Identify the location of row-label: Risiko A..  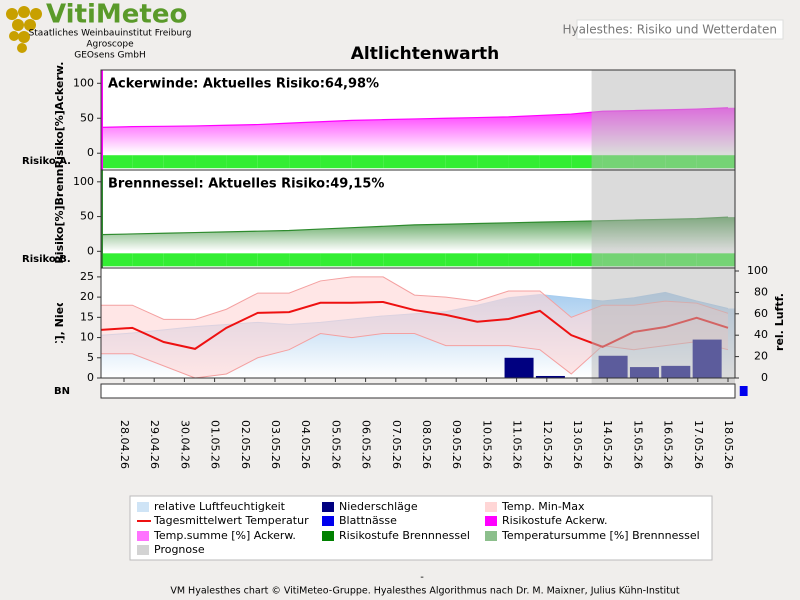
(46, 161).